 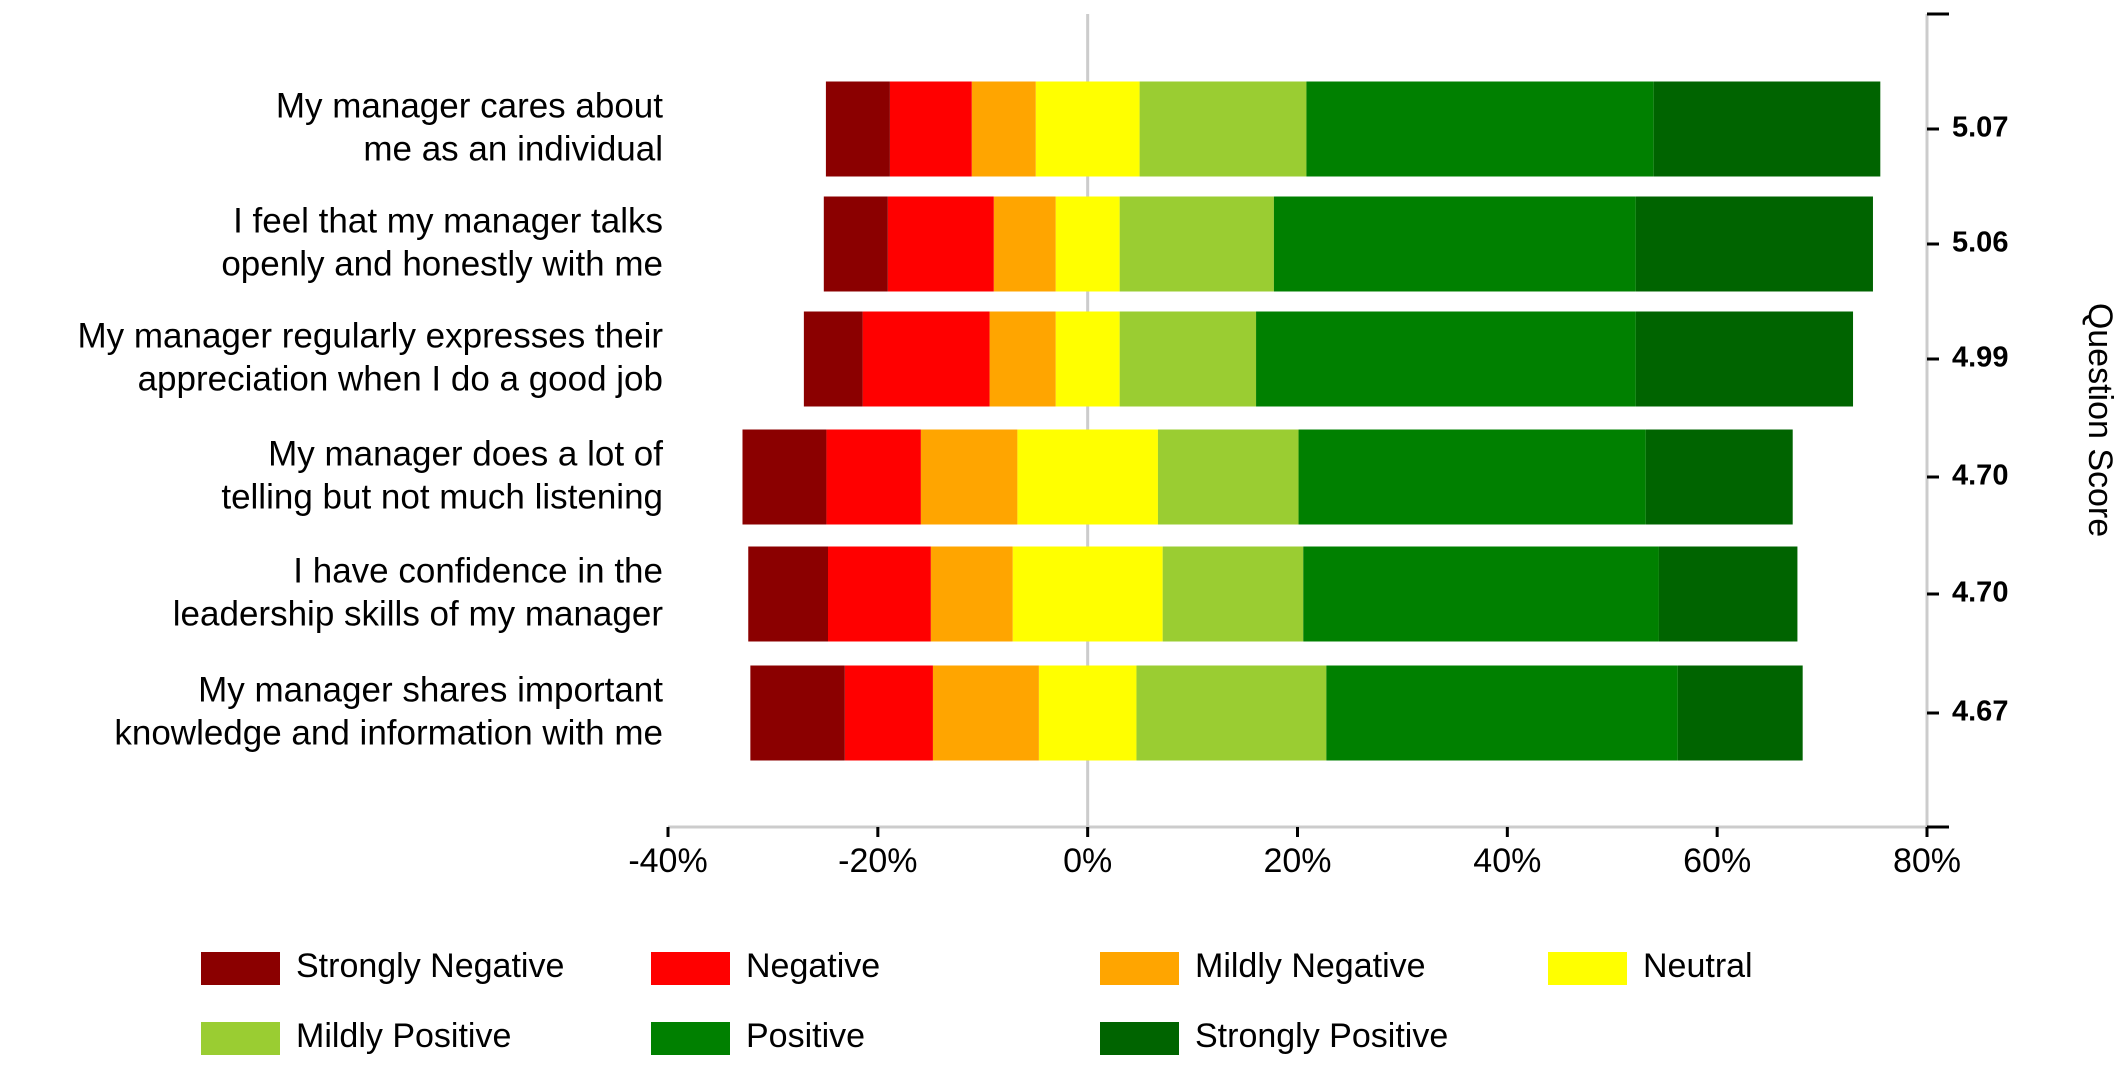 What do you see at coordinates (1087, 861) in the screenshot?
I see `x-tick-label: 0%` at bounding box center [1087, 861].